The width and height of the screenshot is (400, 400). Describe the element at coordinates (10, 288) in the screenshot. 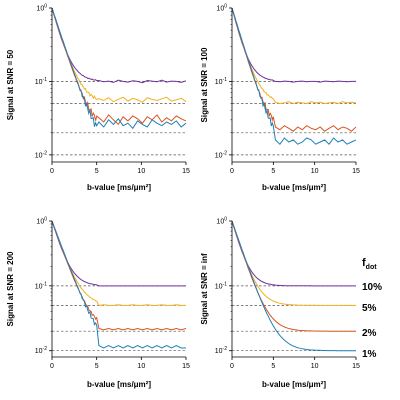

I see `y-axis-label: Signal at SNR = 200` at that location.